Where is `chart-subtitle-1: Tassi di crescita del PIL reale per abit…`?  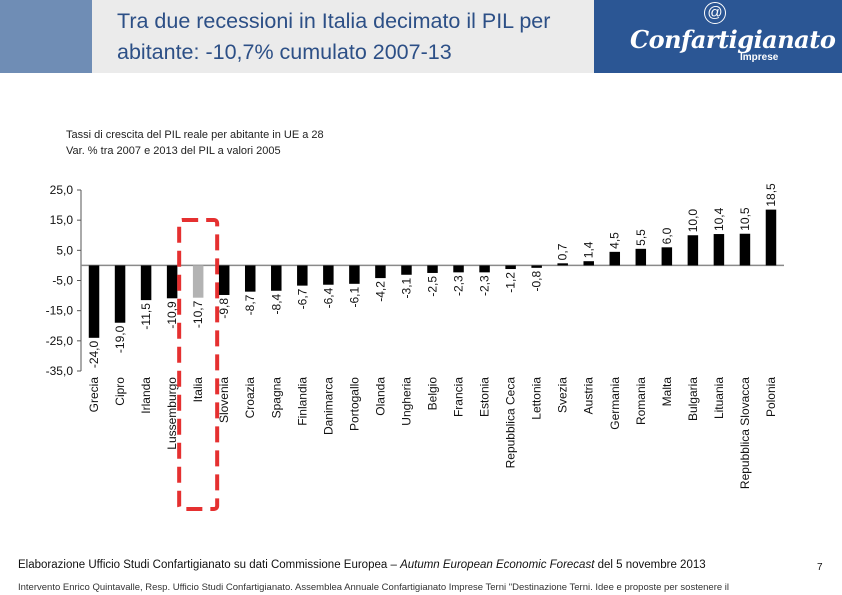 chart-subtitle-1: Tassi di crescita del PIL reale per abit… is located at coordinates (195, 135).